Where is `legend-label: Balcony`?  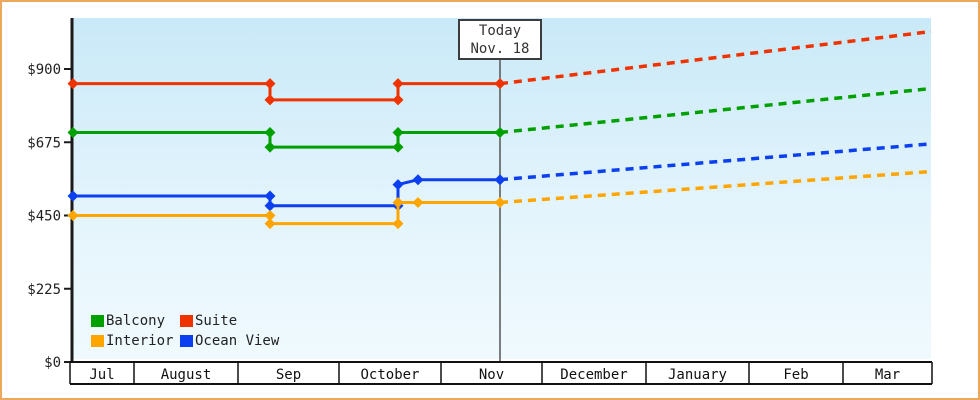 legend-label: Balcony is located at coordinates (136, 321).